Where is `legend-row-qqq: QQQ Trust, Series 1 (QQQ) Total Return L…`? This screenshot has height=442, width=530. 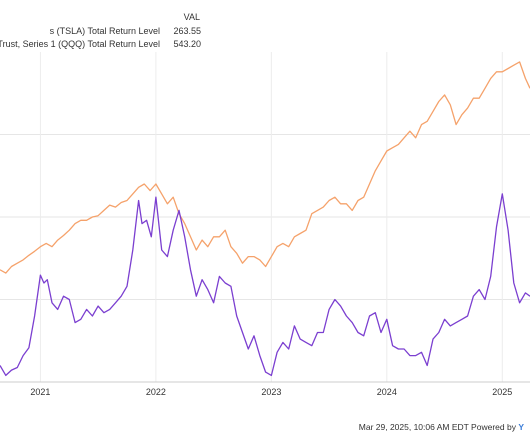 legend-row-qqq: QQQ Trust, Series 1 (QQQ) Total Return L… is located at coordinates (265, 45).